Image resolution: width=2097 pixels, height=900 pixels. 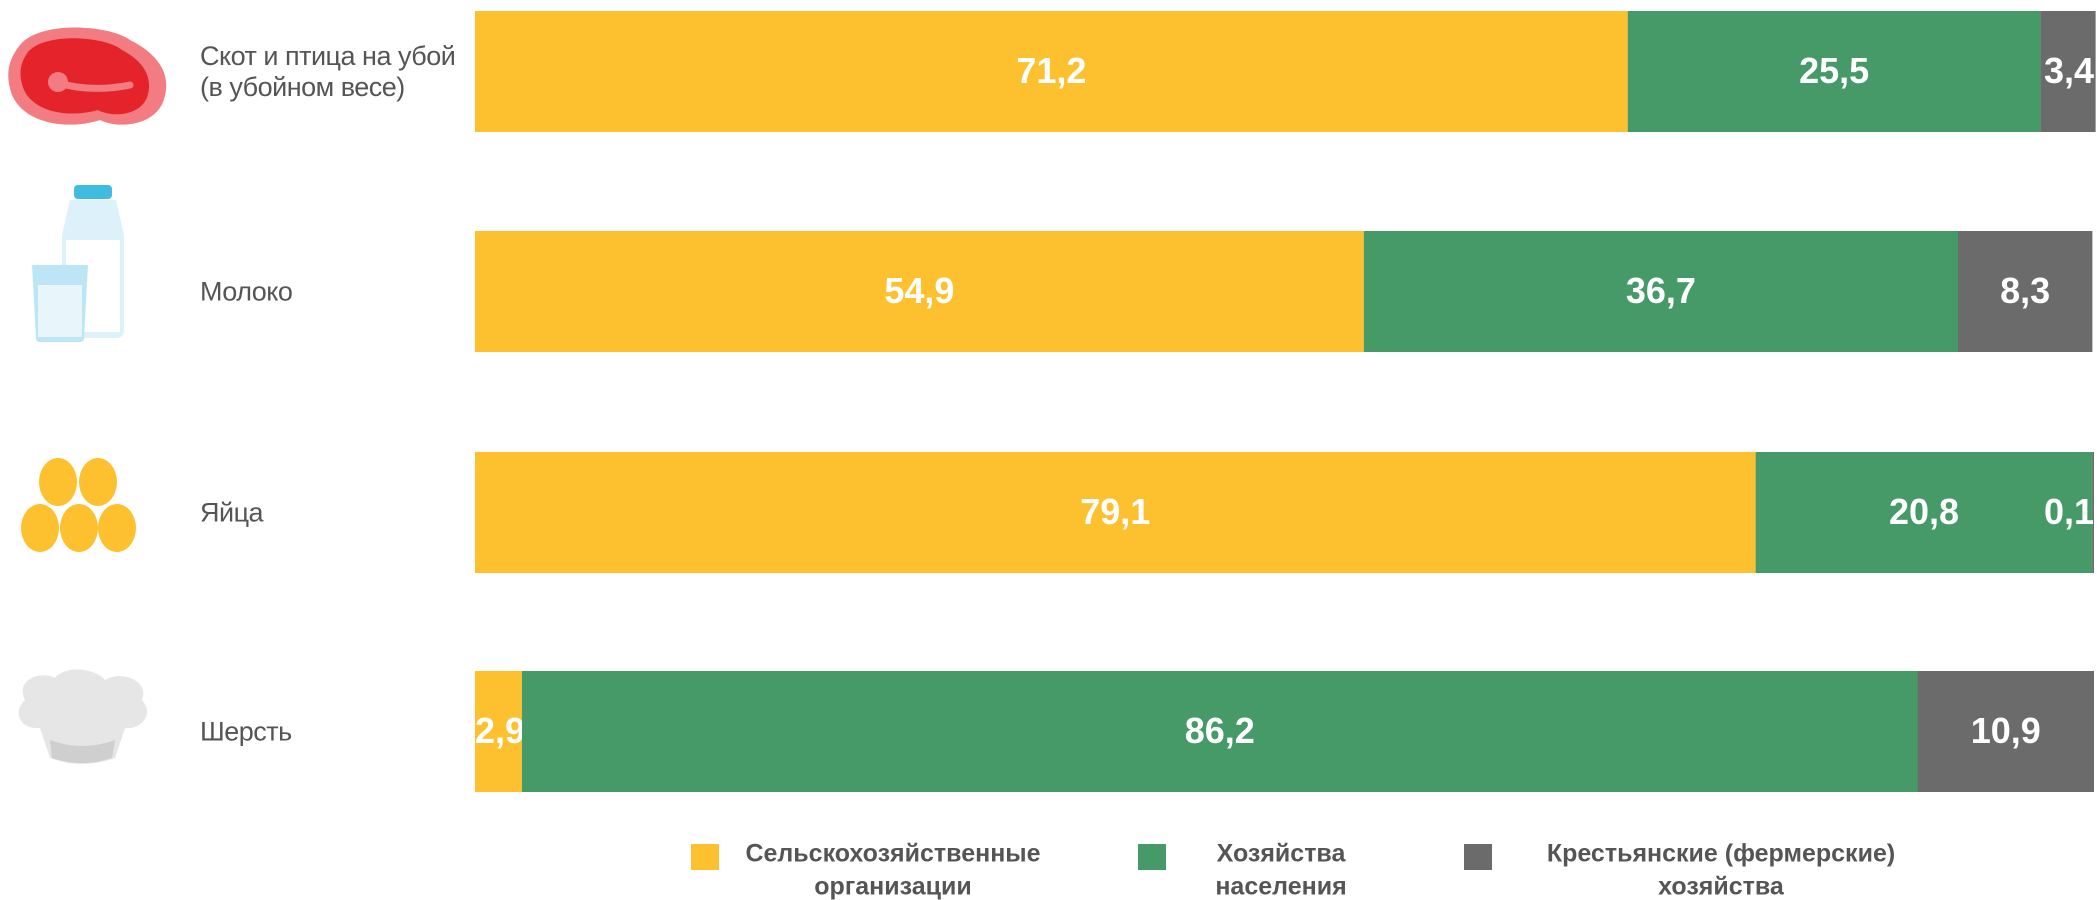 What do you see at coordinates (78, 505) in the screenshot?
I see `icon-eggs` at bounding box center [78, 505].